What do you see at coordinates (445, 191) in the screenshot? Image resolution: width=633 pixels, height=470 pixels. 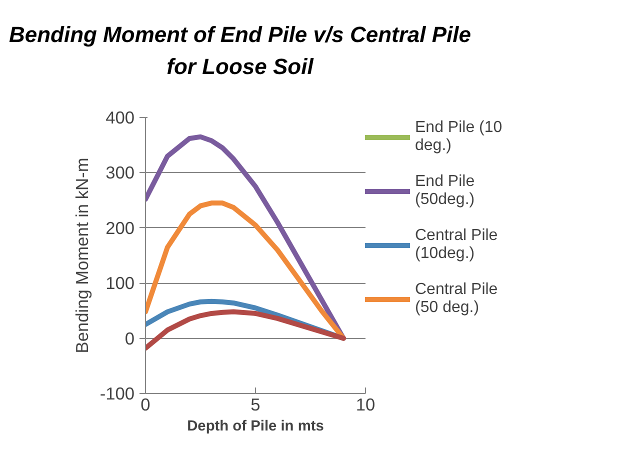 I see `legend-label: End Pile (50deg.)` at bounding box center [445, 191].